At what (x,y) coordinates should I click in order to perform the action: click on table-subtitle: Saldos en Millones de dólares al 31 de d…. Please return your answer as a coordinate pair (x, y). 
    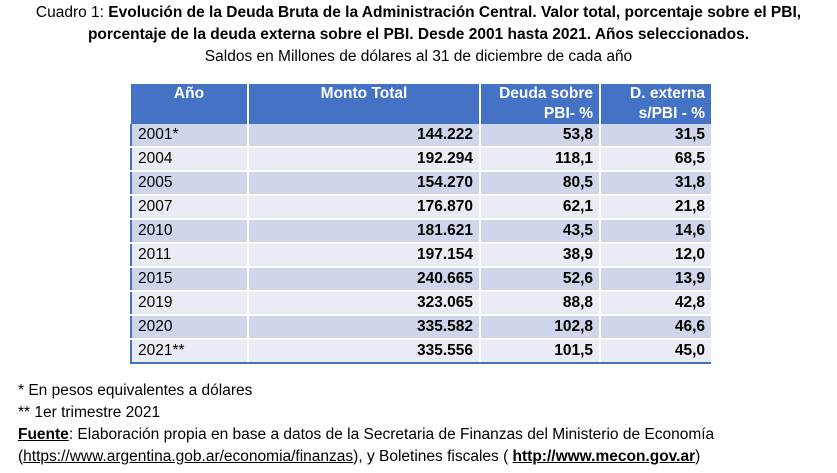
    Looking at the image, I should click on (418, 56).